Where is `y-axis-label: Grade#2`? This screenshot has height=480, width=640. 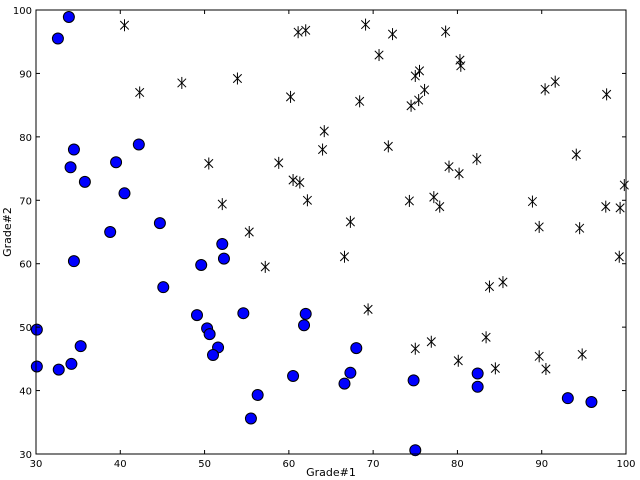
y-axis-label: Grade#2 is located at coordinates (7, 232).